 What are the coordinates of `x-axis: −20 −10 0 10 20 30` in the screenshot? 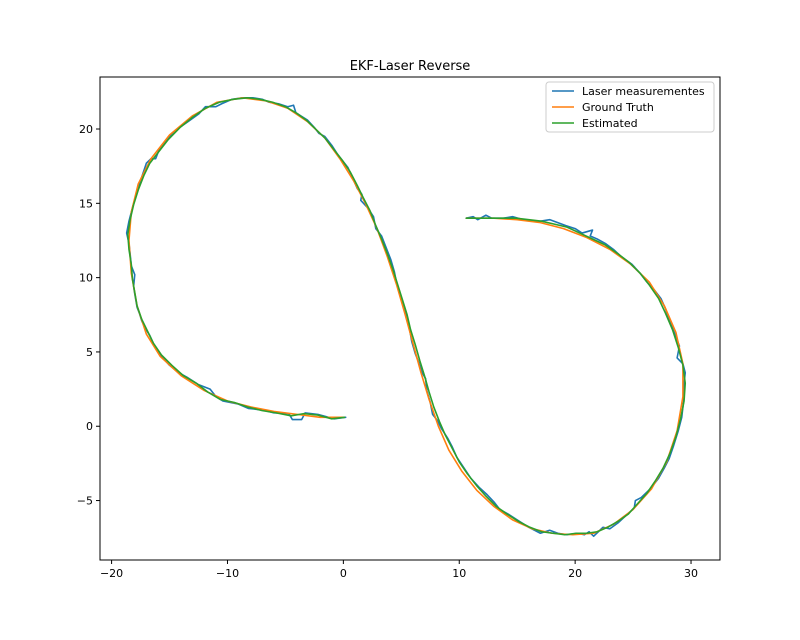 It's located at (399, 570).